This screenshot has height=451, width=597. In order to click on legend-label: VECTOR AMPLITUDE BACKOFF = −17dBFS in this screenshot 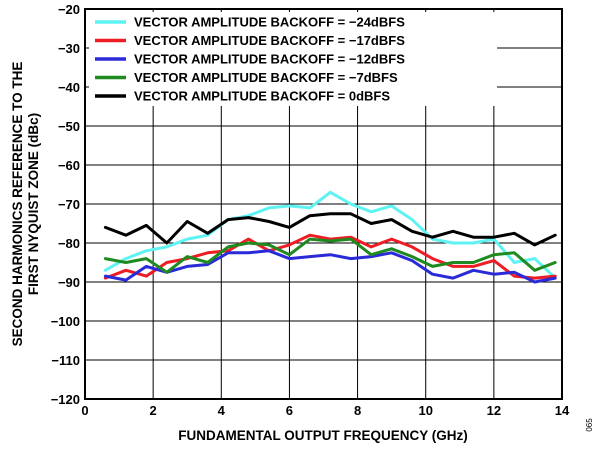, I will do `click(269, 40)`.